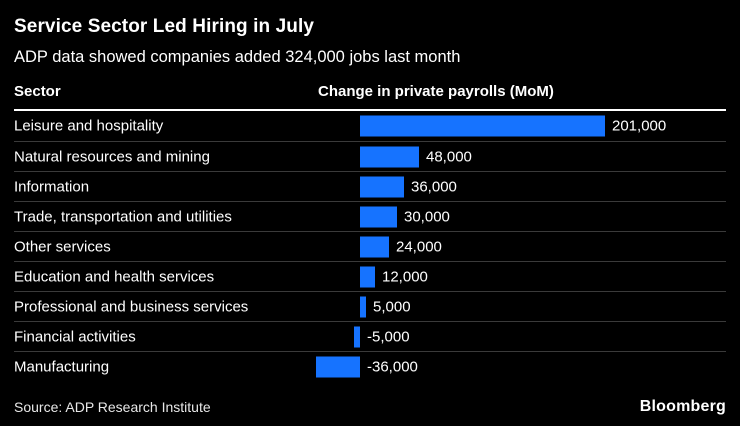 The height and width of the screenshot is (426, 740). Describe the element at coordinates (392, 306) in the screenshot. I see `value-label: 5,000` at that location.